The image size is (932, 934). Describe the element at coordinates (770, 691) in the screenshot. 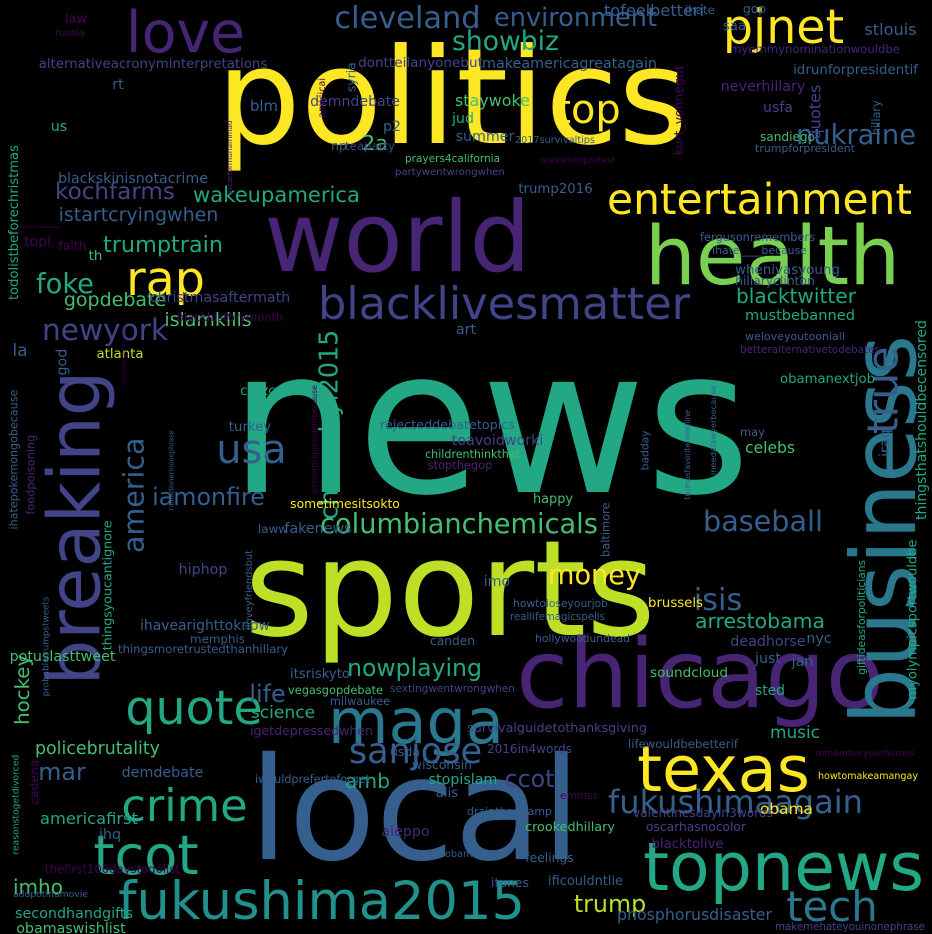

I see `word-sted: sted` at that location.